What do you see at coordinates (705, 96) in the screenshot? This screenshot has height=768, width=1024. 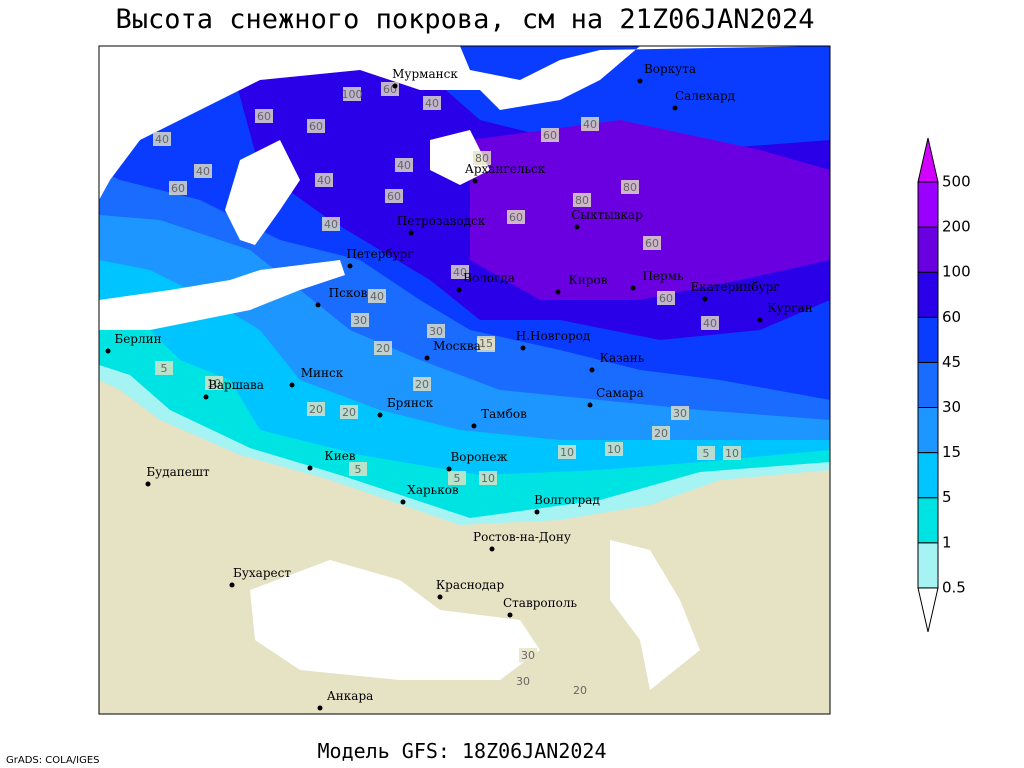 I see `city-label: Салехард` at bounding box center [705, 96].